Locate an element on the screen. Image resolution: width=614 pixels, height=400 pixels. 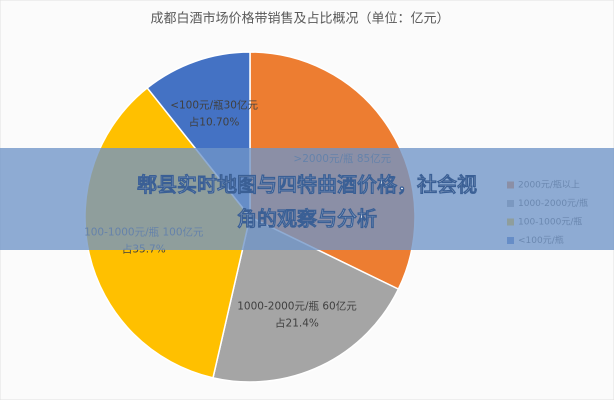
chart-title: 成都白酒市场价格带销售及占比概况（单位：亿元） is located at coordinates (299, 19).